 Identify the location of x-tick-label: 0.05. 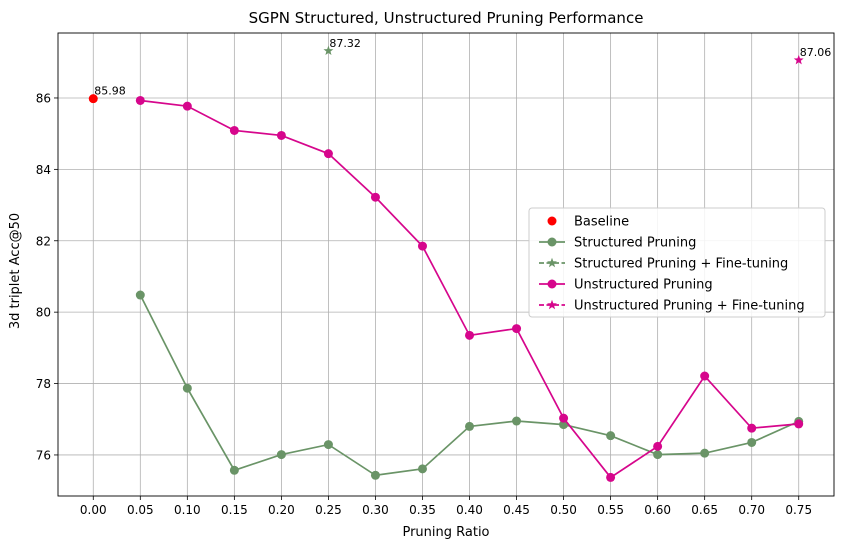
(140, 510).